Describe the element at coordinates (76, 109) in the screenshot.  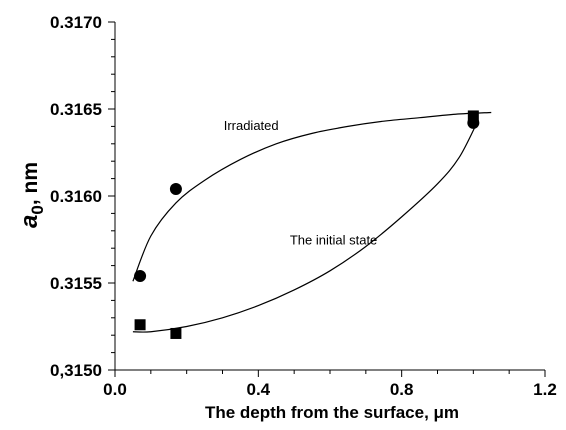
I see `y-tick-label: 0.3165` at that location.